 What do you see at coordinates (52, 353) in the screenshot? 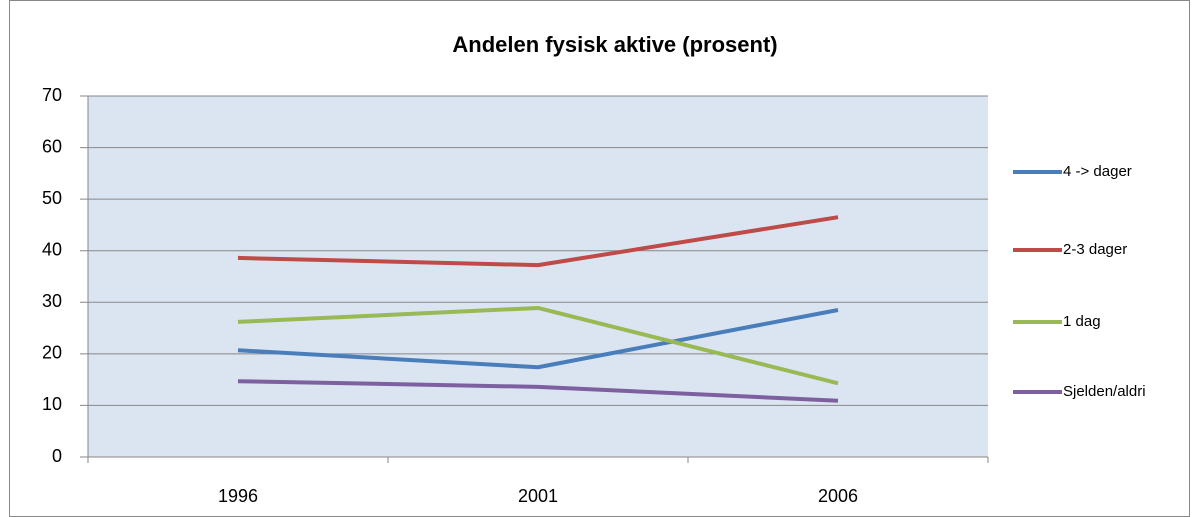
I see `y-tick-label: 20` at bounding box center [52, 353].